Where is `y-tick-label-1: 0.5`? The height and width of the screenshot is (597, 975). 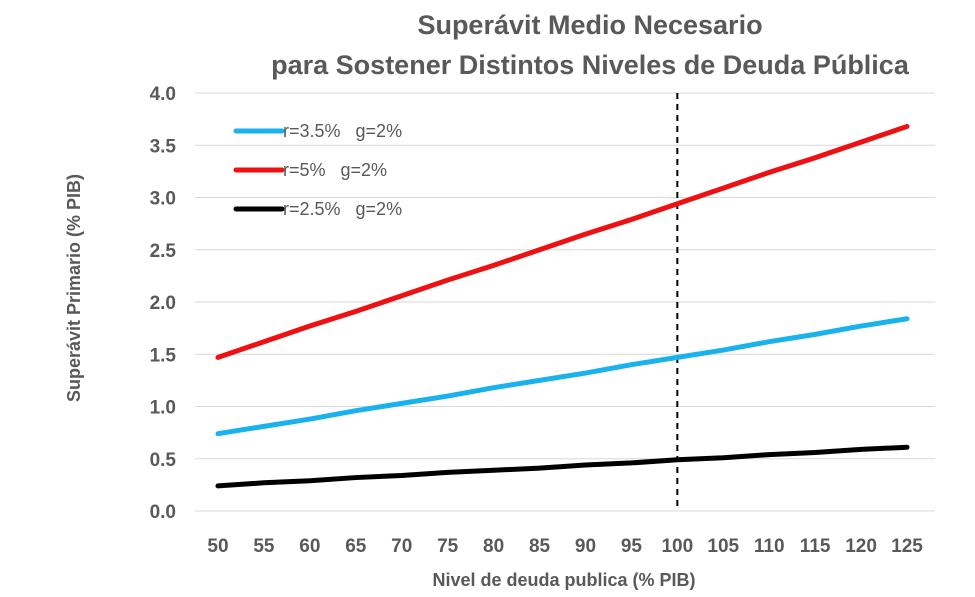 y-tick-label-1: 0.5 is located at coordinates (163, 460).